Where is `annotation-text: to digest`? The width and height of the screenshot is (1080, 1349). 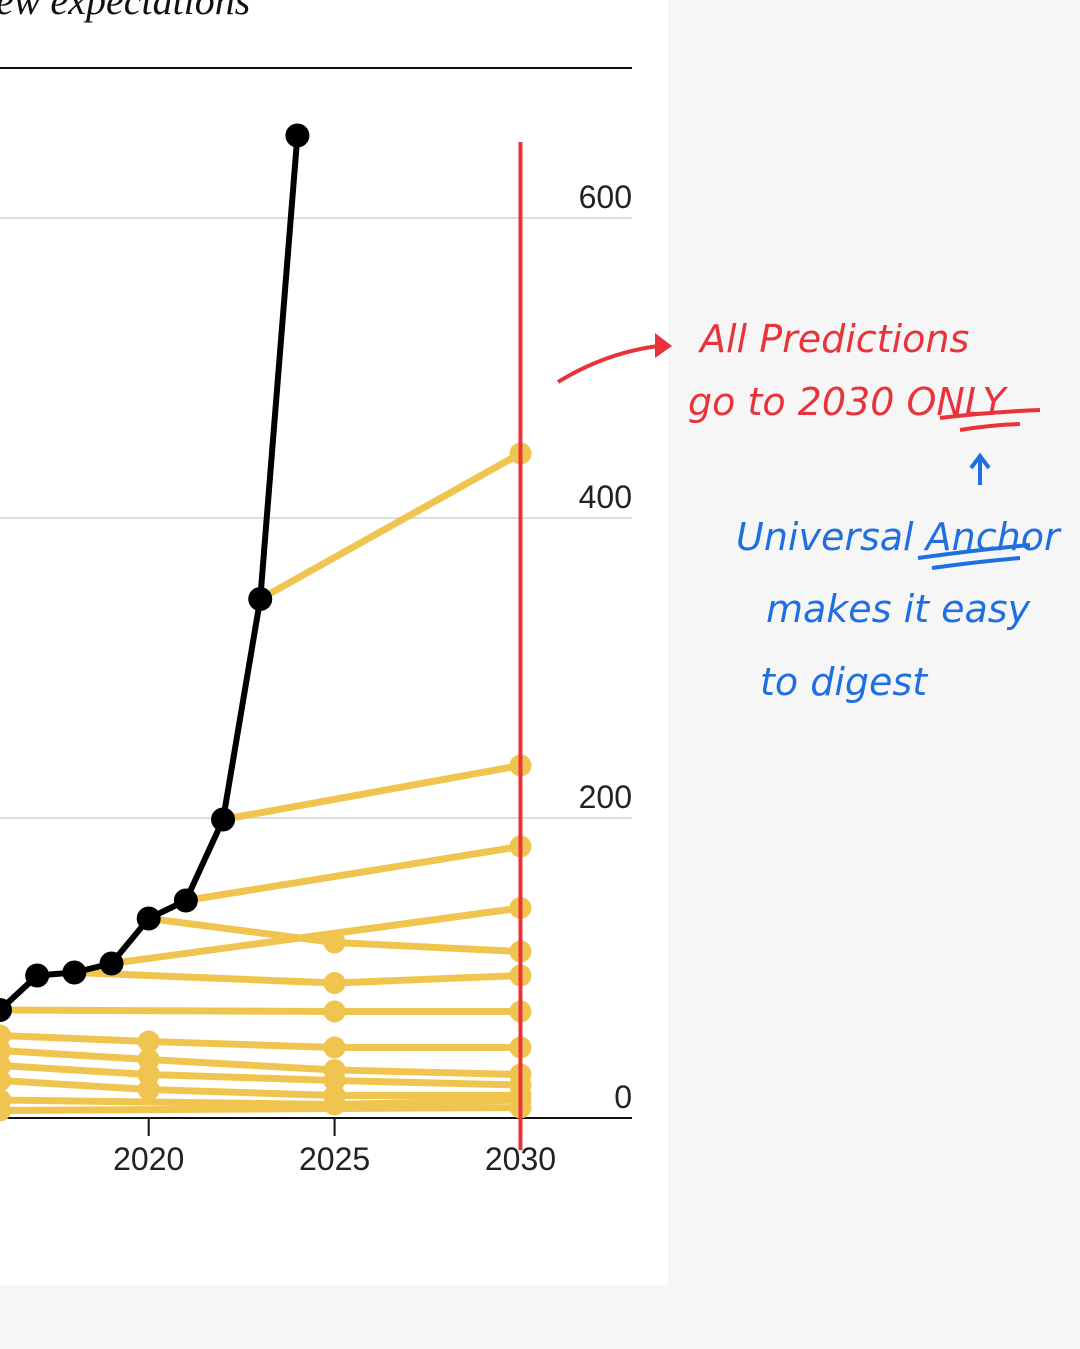 annotation-text: to digest is located at coordinates (844, 682).